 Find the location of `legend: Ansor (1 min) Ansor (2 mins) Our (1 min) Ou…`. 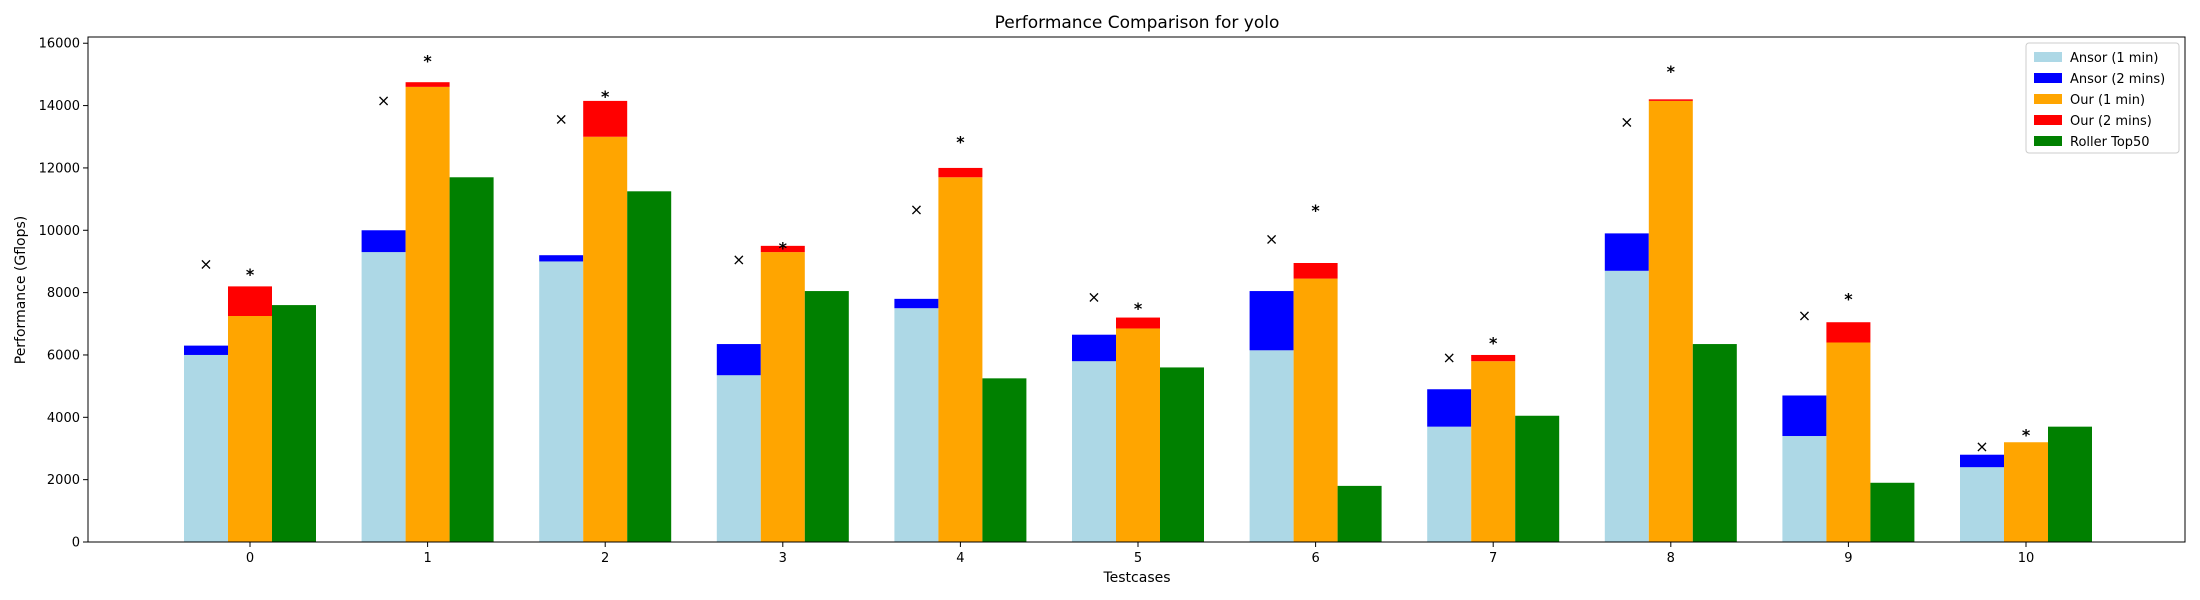

legend: Ansor (1 min) Ansor (2 mins) Our (1 min) Ou… is located at coordinates (2102, 98).